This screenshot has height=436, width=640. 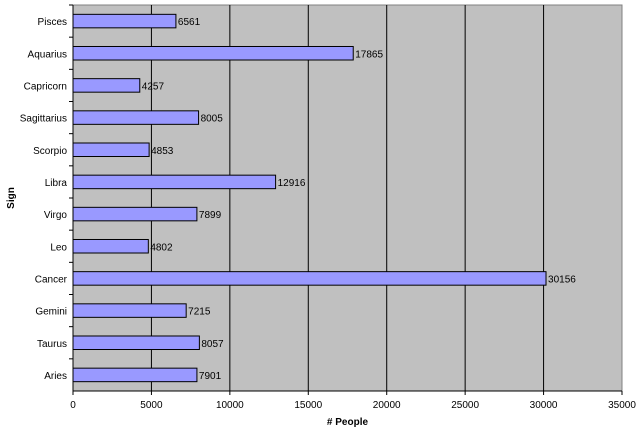 I want to click on y-tick-label: Libra, so click(x=56, y=183).